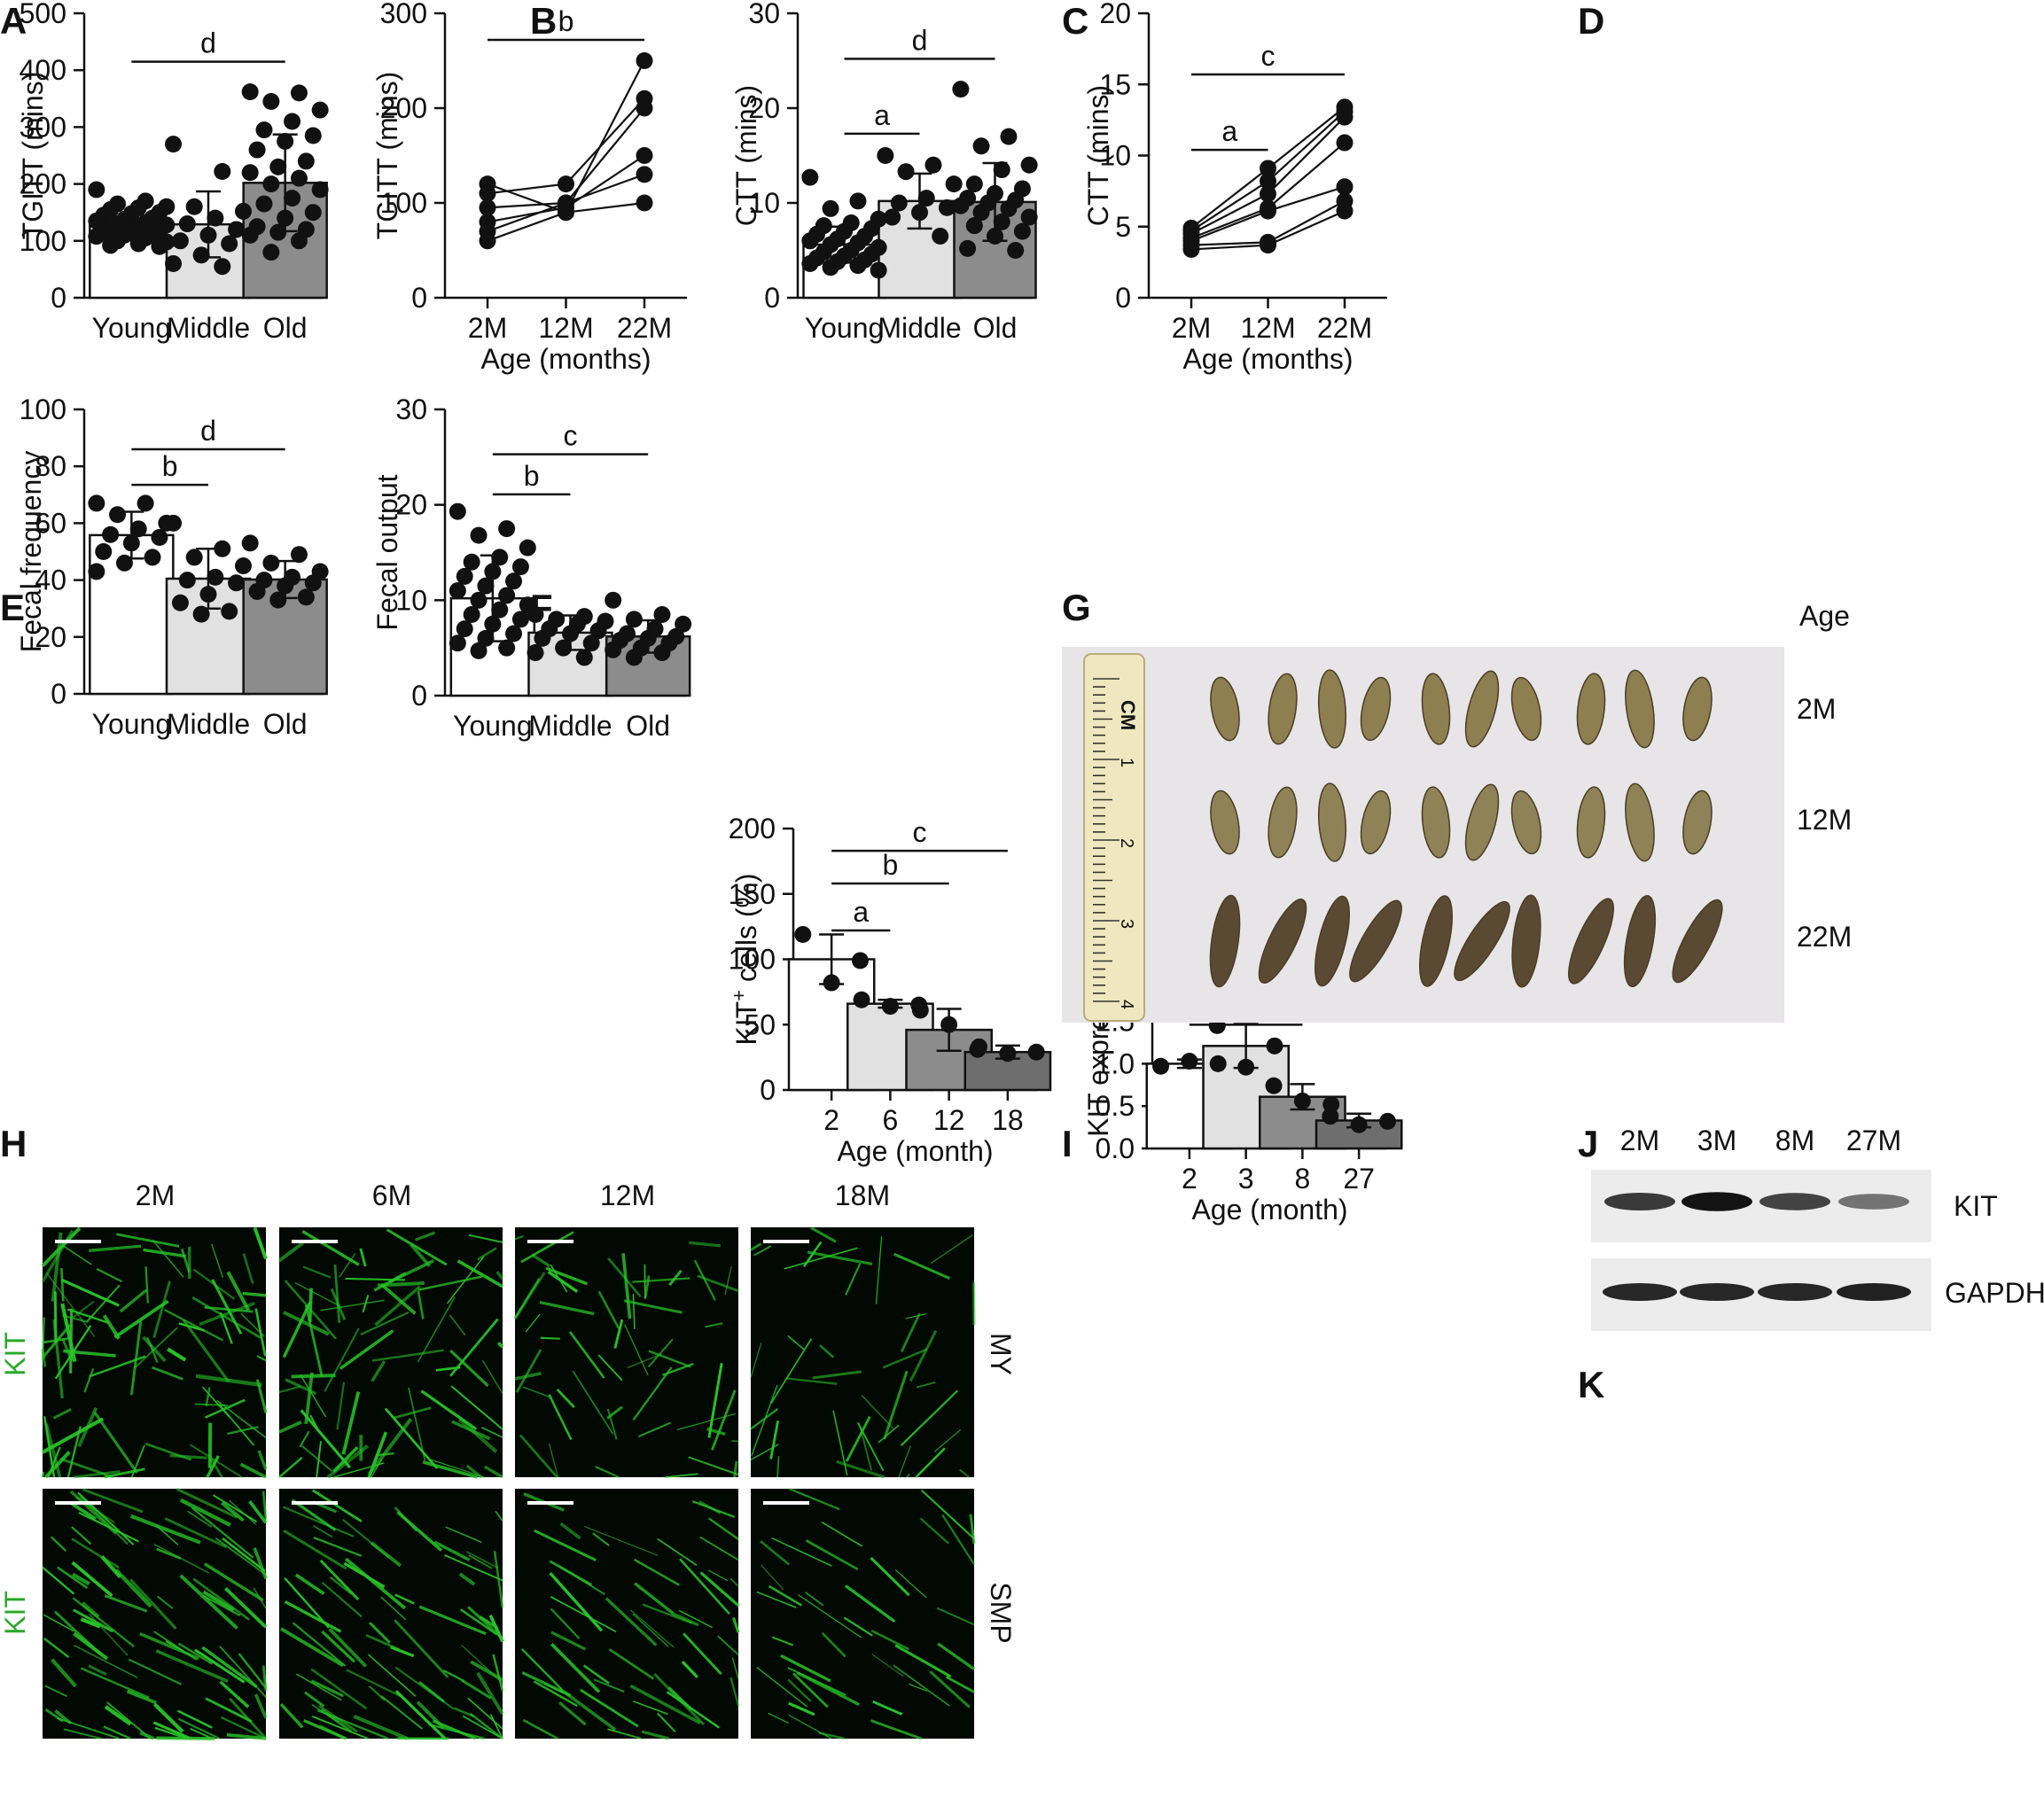  I want to click on gapdh-band, so click(1717, 1292).